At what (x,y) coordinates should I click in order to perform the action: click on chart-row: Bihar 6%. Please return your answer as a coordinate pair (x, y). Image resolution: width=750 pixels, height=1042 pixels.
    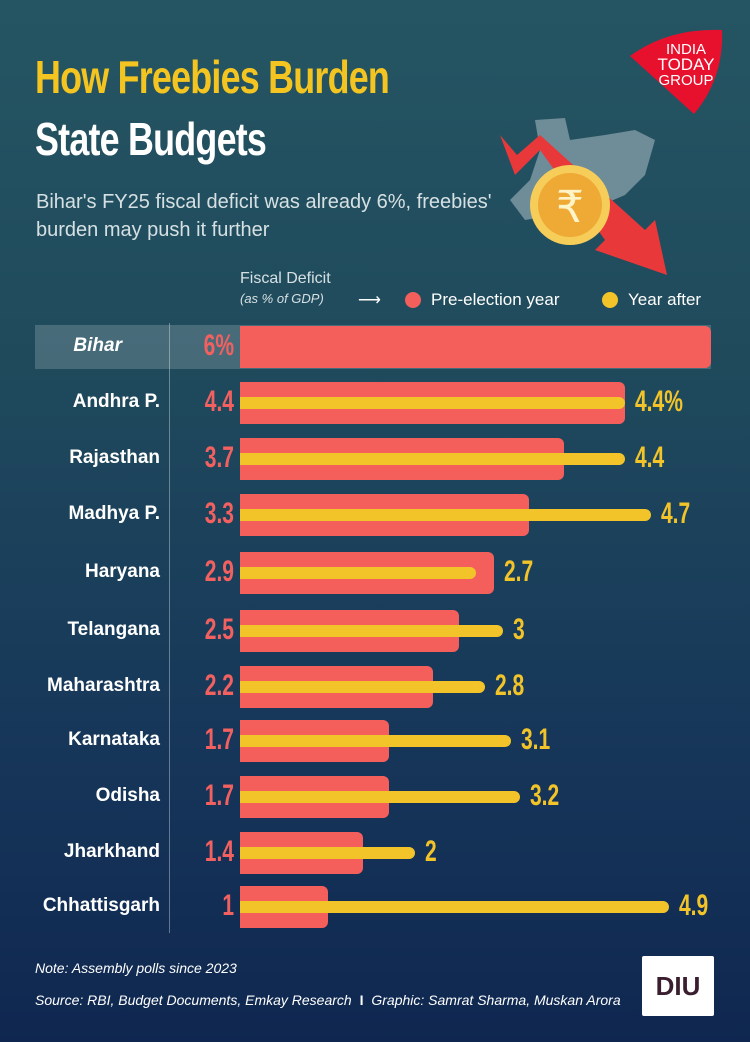
    Looking at the image, I should click on (375, 347).